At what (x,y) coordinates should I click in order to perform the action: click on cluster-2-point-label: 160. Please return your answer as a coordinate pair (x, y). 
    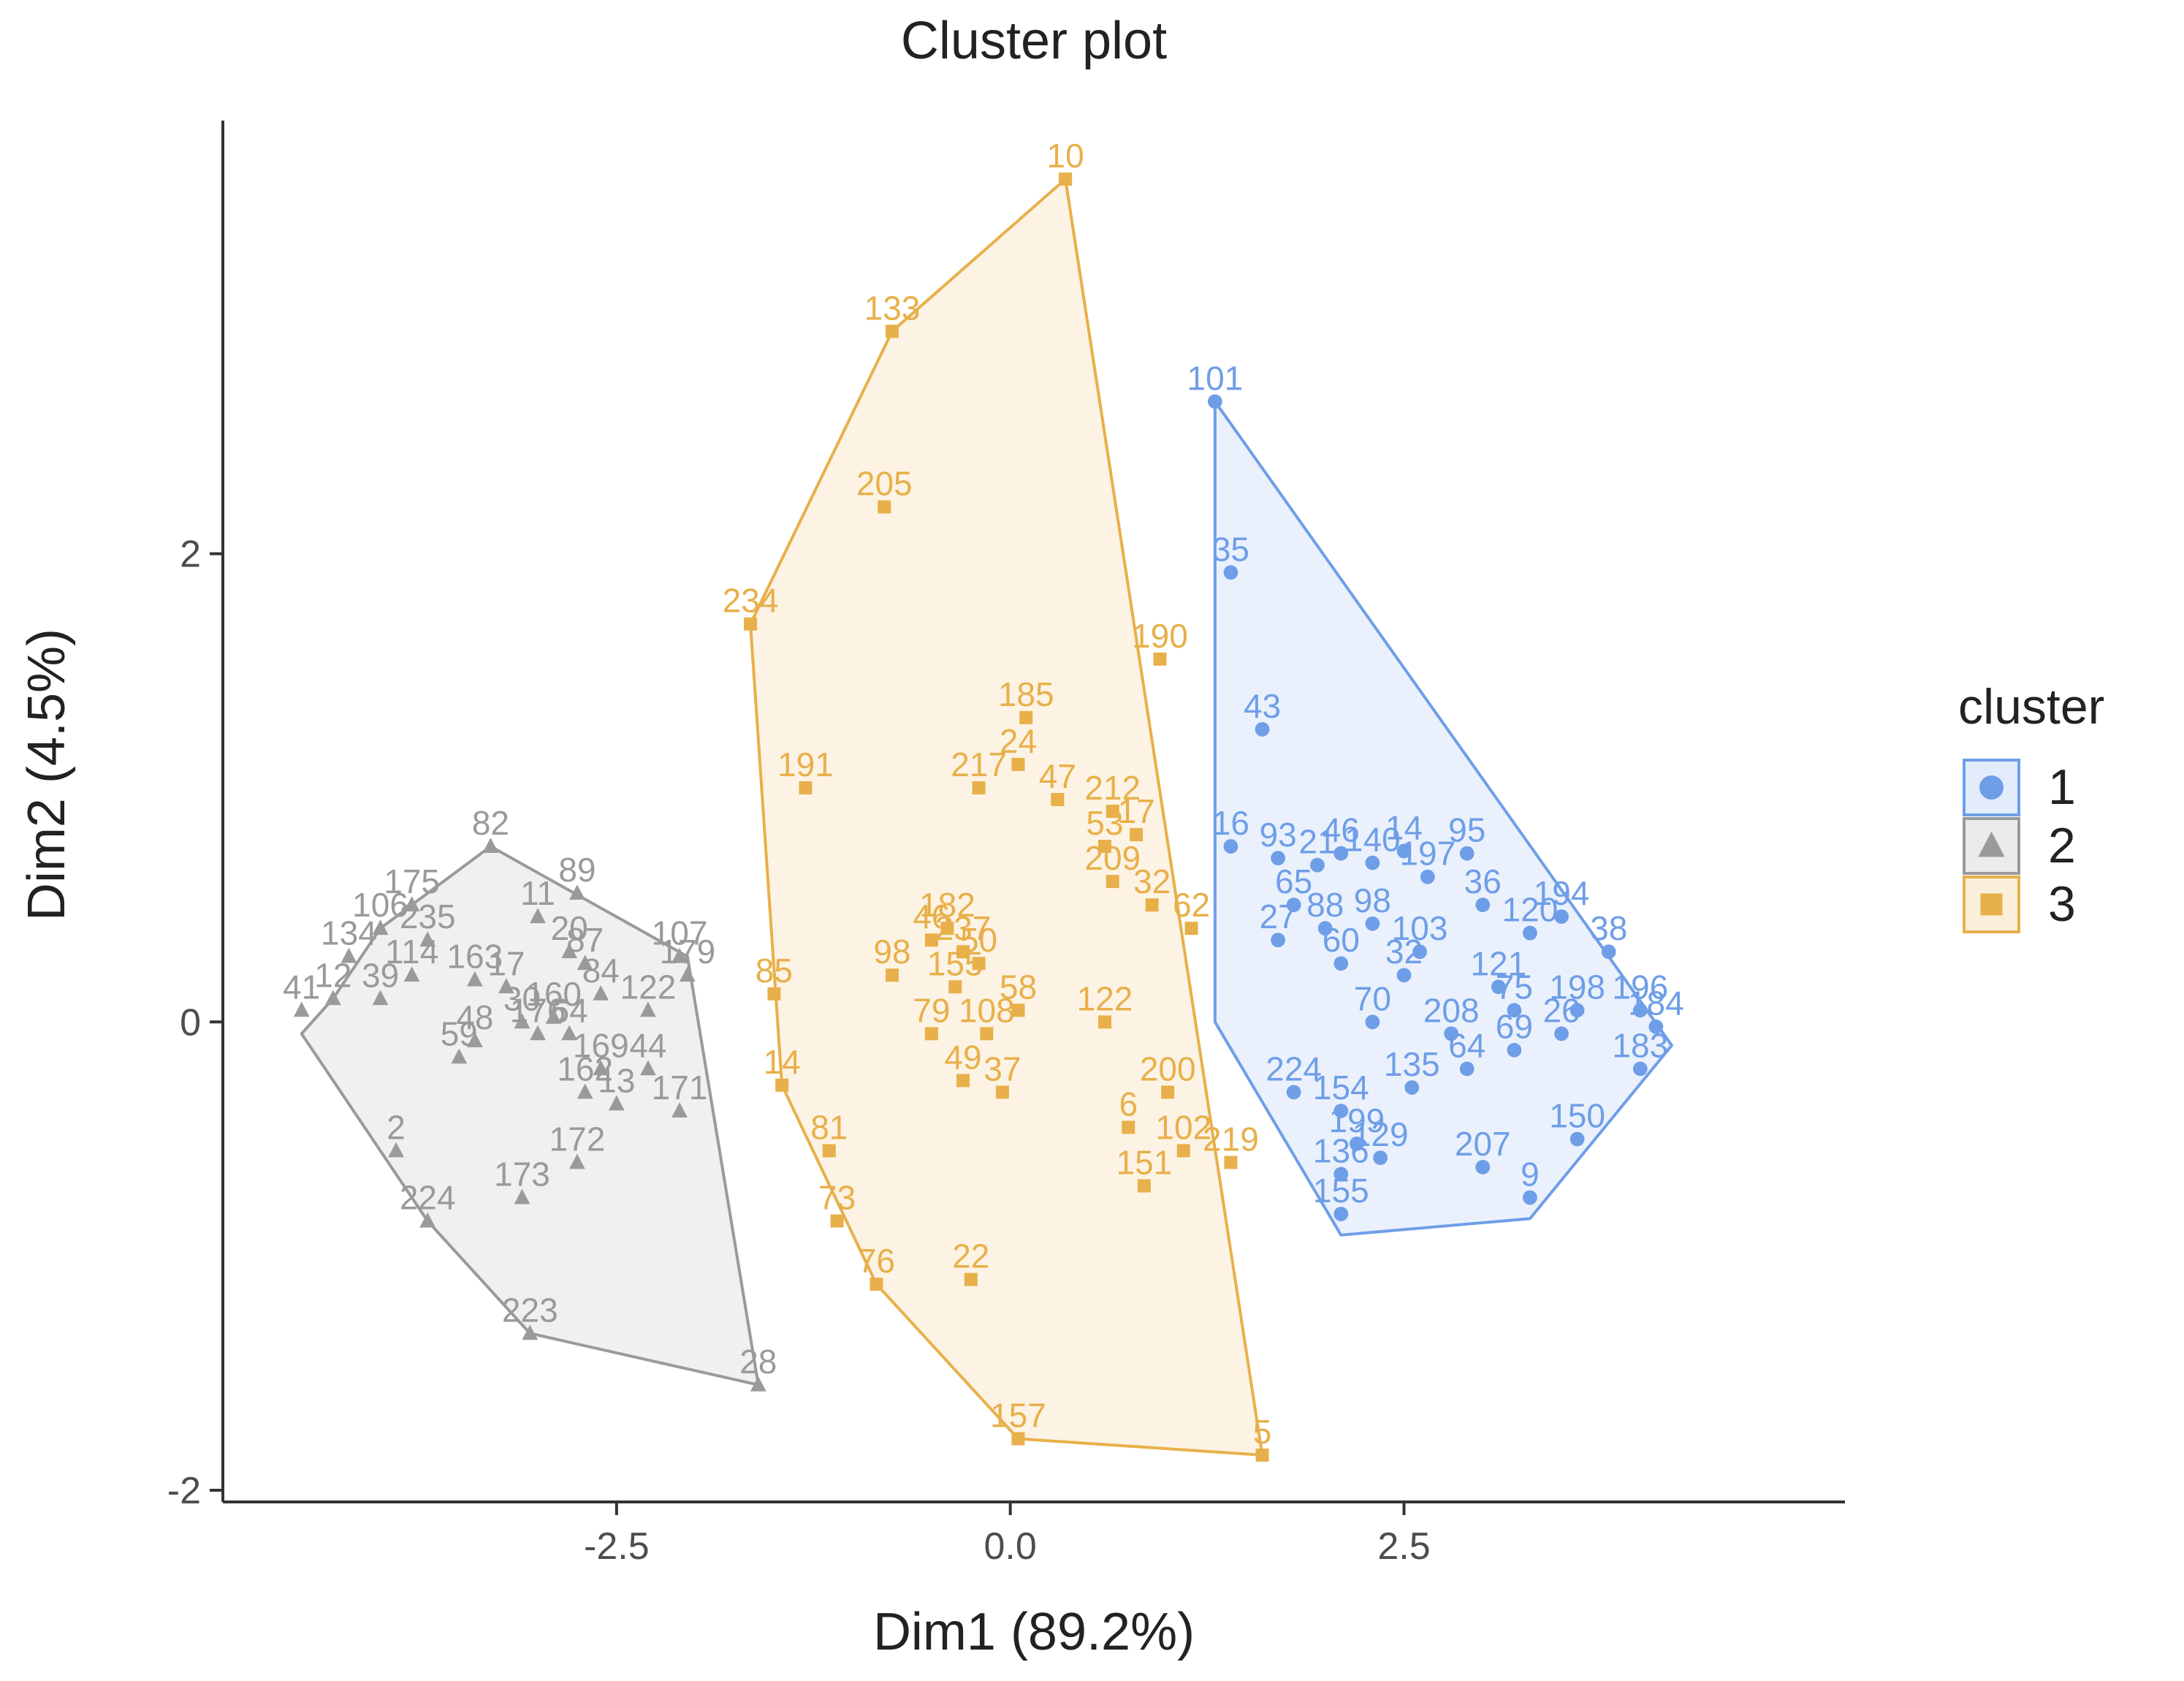
    Looking at the image, I should click on (553, 994).